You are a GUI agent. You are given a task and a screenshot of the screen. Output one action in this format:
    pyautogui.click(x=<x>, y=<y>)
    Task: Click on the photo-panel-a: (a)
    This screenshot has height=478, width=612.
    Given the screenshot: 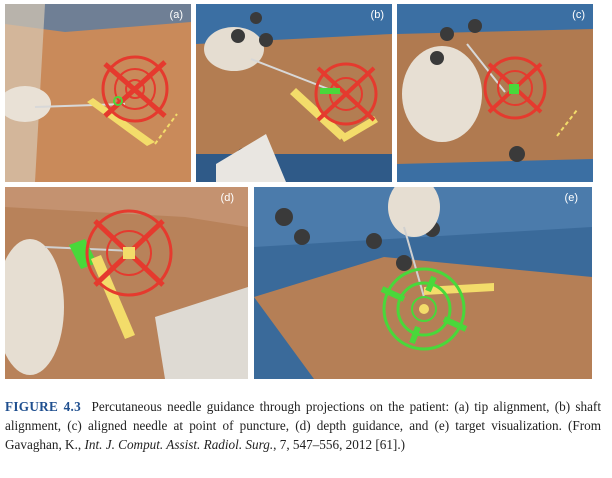 What is the action you would take?
    pyautogui.click(x=98, y=93)
    